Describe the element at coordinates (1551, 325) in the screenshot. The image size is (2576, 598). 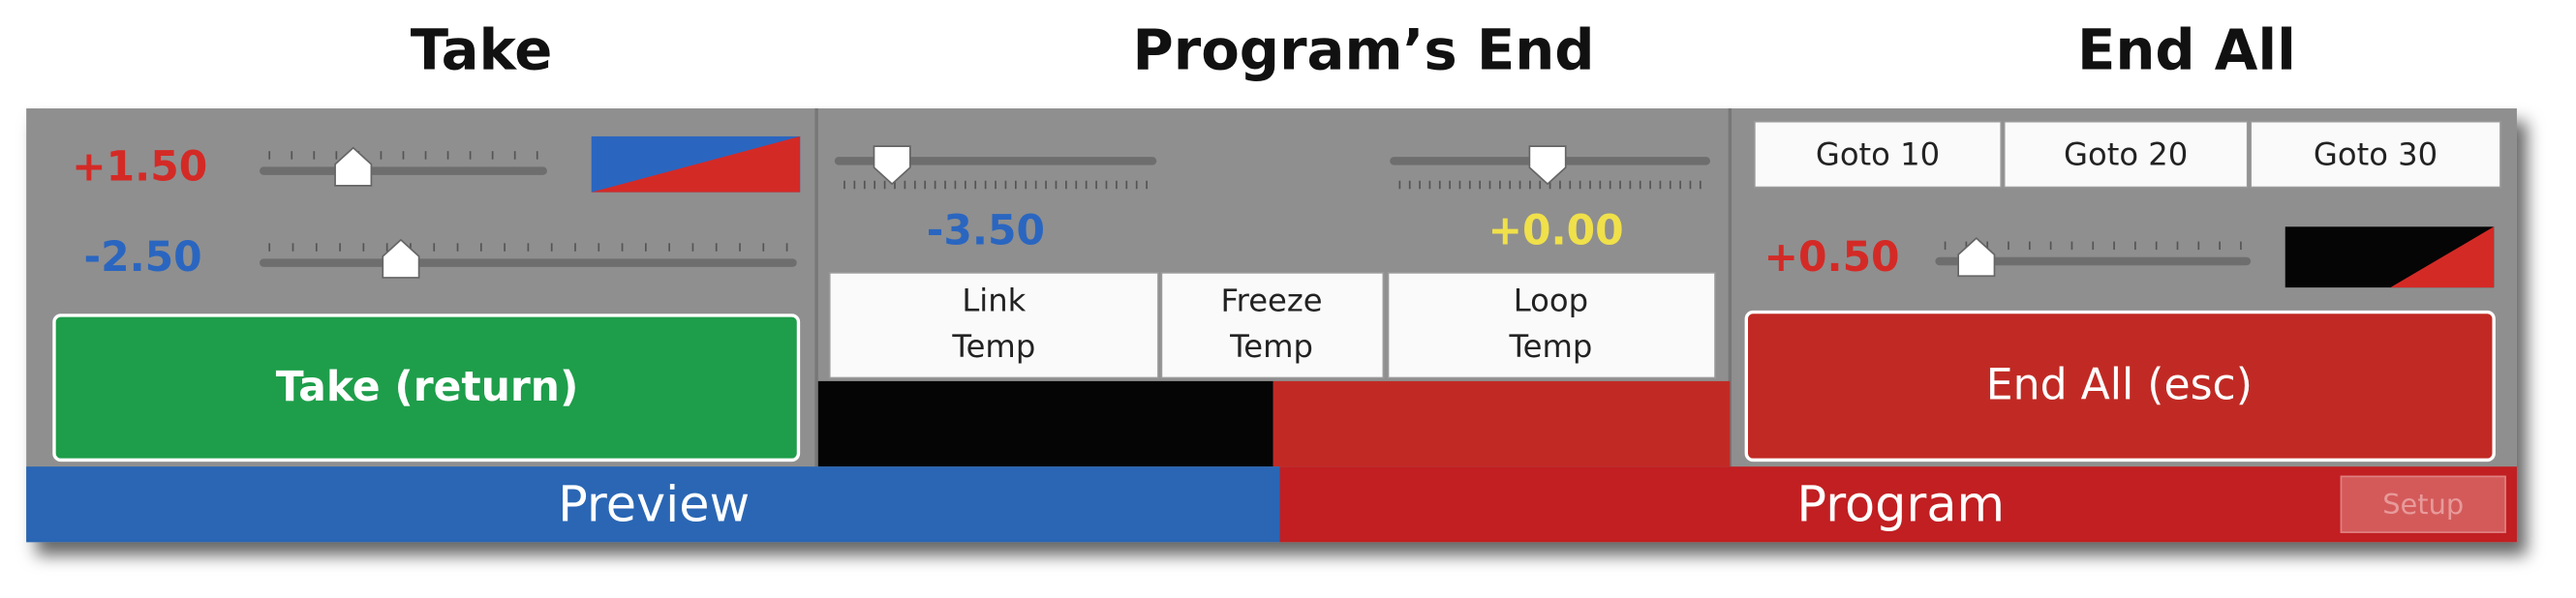
I see `loop-temp-button` at that location.